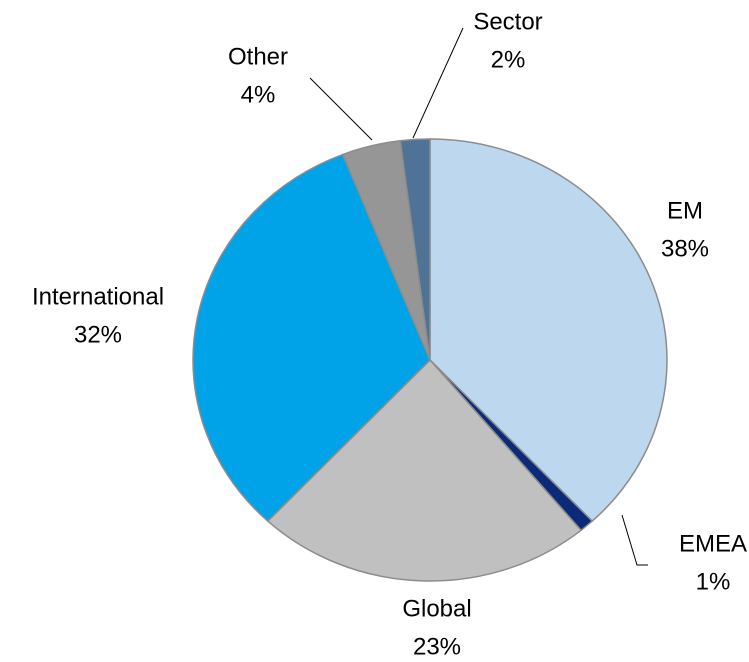 This screenshot has height=662, width=749. Describe the element at coordinates (98, 296) in the screenshot. I see `slice-label: International` at that location.